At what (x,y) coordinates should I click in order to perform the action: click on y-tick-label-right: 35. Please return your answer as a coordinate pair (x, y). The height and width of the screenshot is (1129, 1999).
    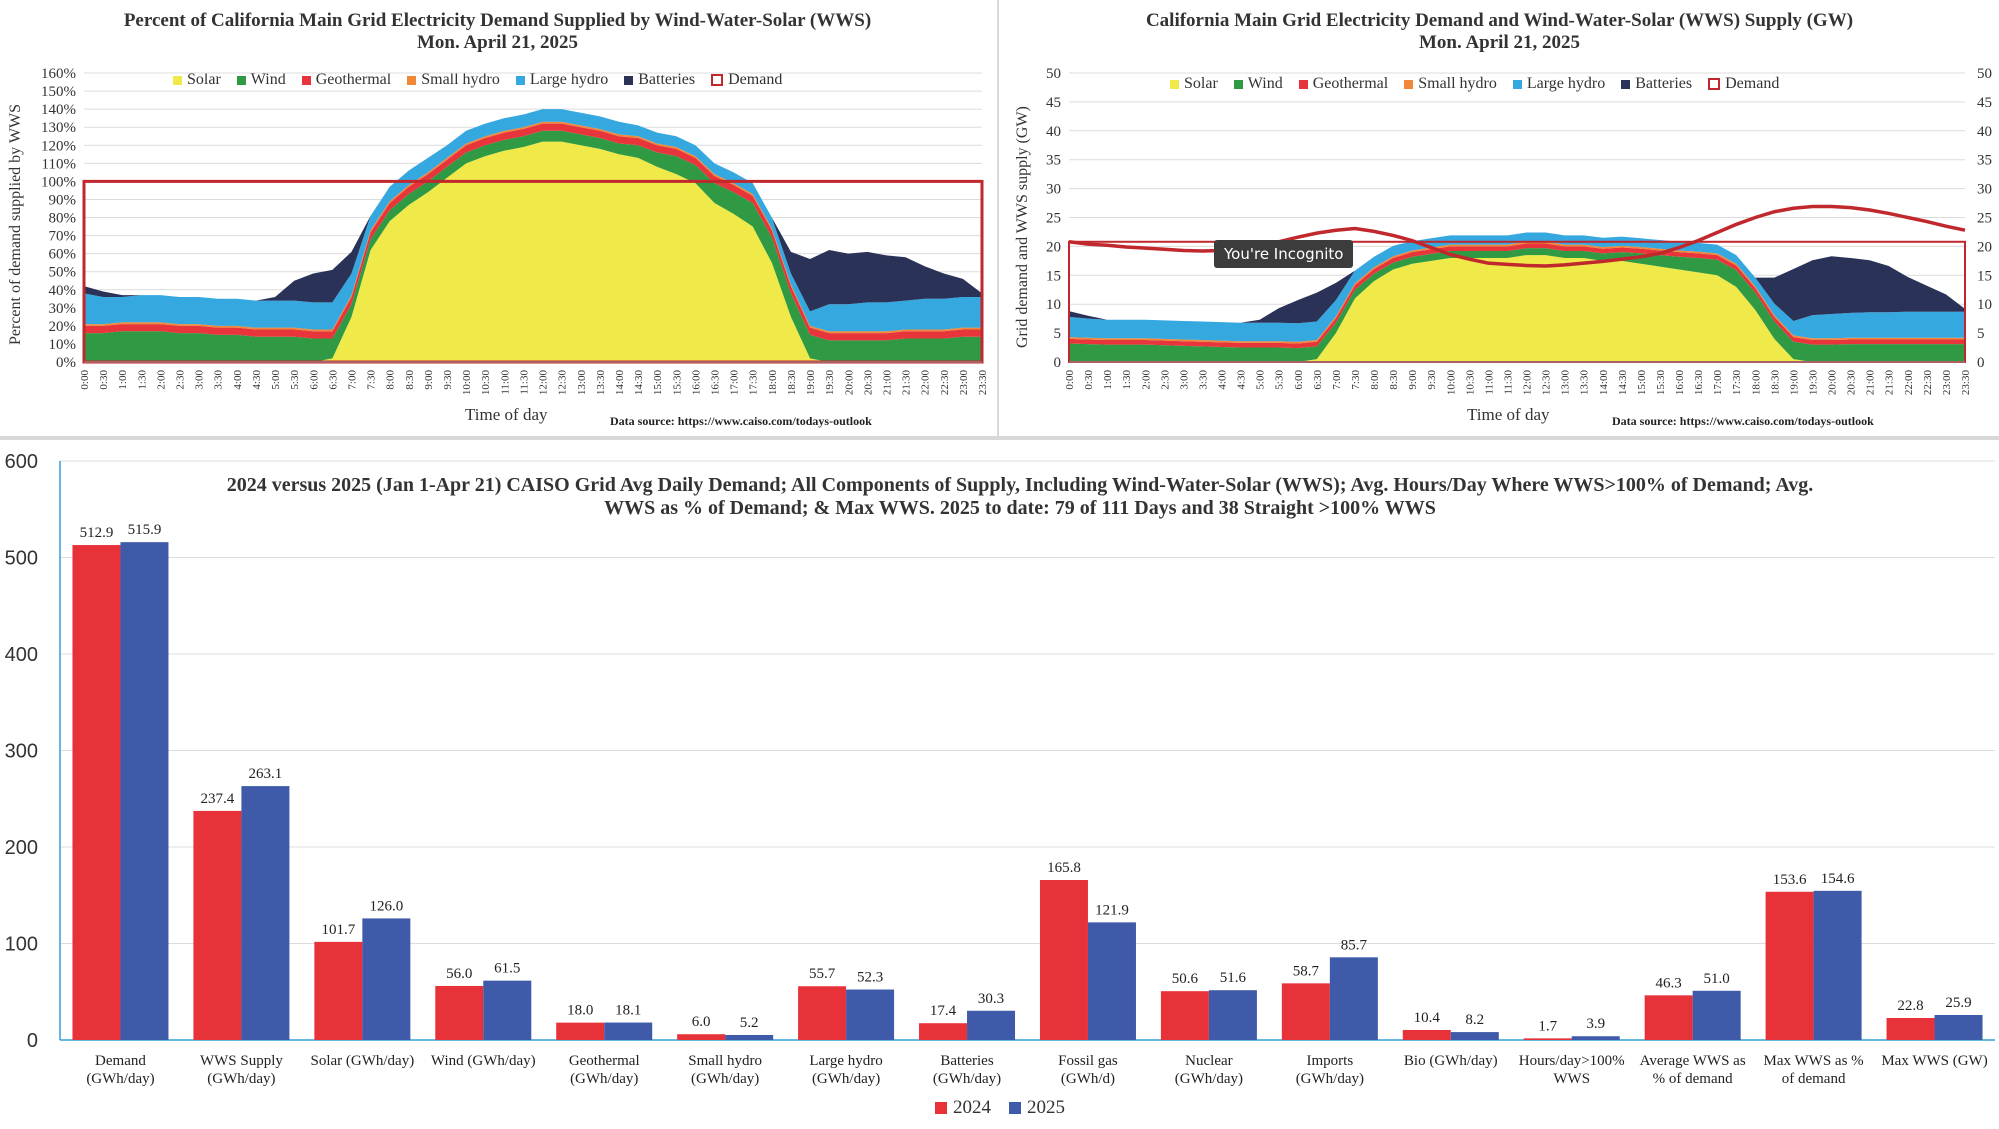
    Looking at the image, I should click on (1984, 161).